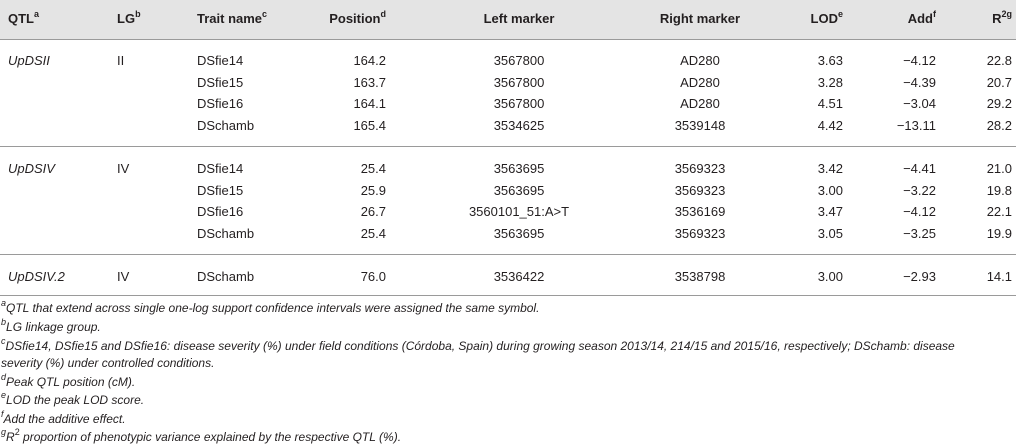  What do you see at coordinates (919, 190) in the screenshot?
I see `cell-add: −3.22` at bounding box center [919, 190].